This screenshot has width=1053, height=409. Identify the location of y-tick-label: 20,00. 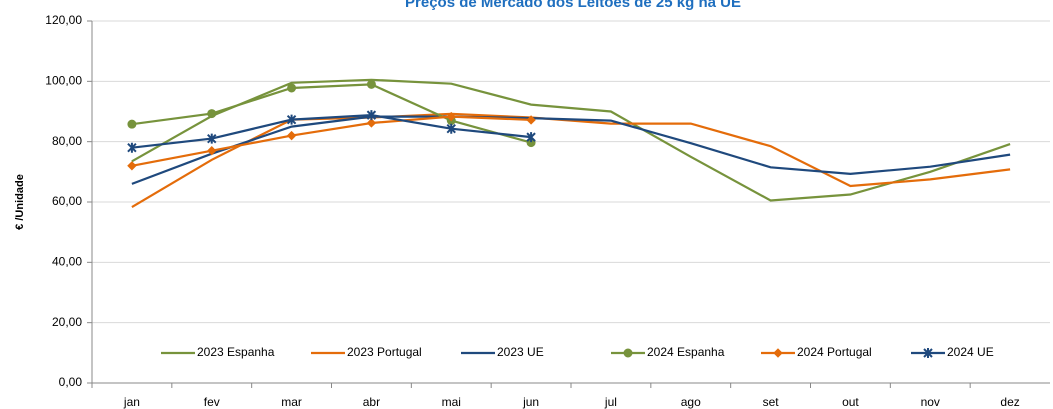
(67, 322).